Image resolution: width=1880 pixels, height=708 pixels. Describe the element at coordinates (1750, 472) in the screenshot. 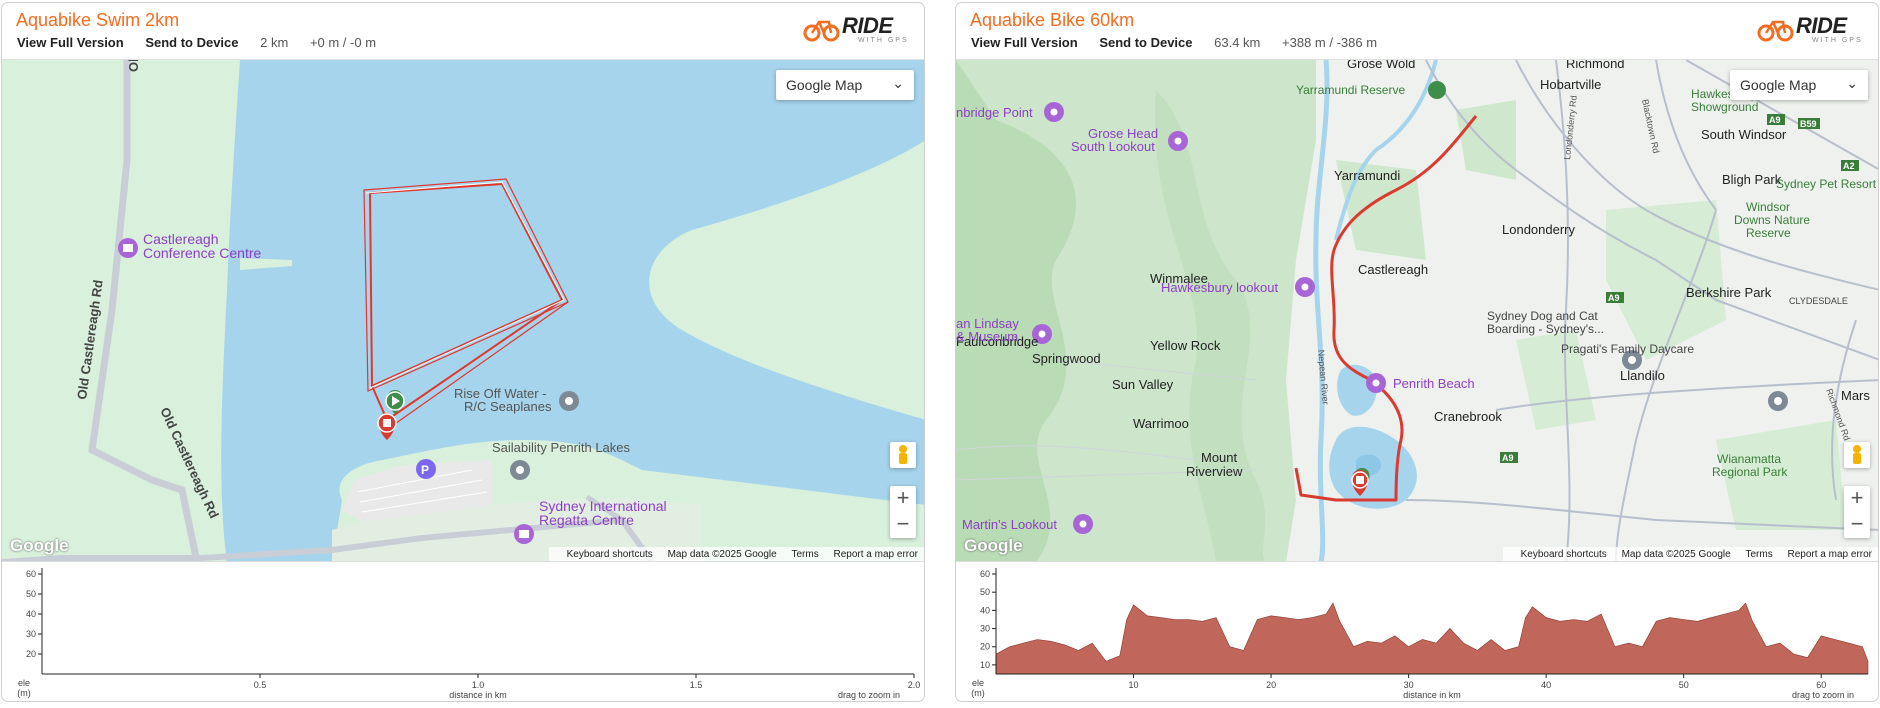

I see `place-wianamatta-2: Regional Park` at that location.